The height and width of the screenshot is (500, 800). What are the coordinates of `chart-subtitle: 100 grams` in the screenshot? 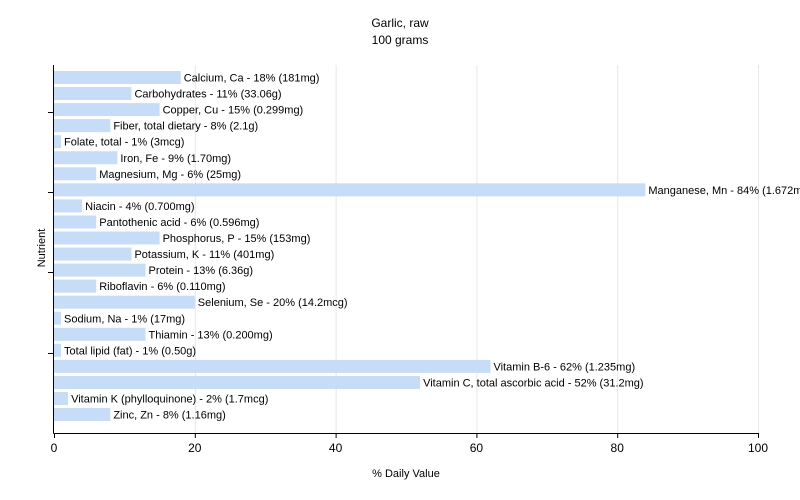 It's located at (400, 40).